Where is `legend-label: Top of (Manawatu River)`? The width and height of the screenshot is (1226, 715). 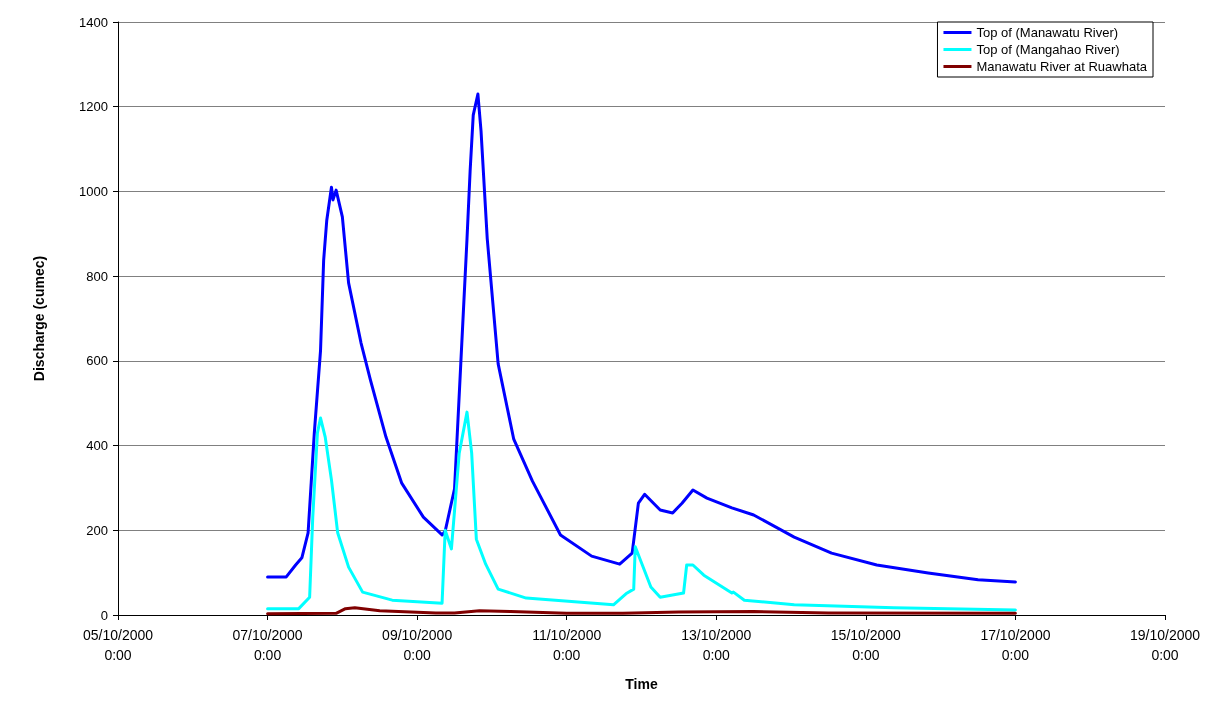
legend-label: Top of (Manawatu River) is located at coordinates (1047, 32).